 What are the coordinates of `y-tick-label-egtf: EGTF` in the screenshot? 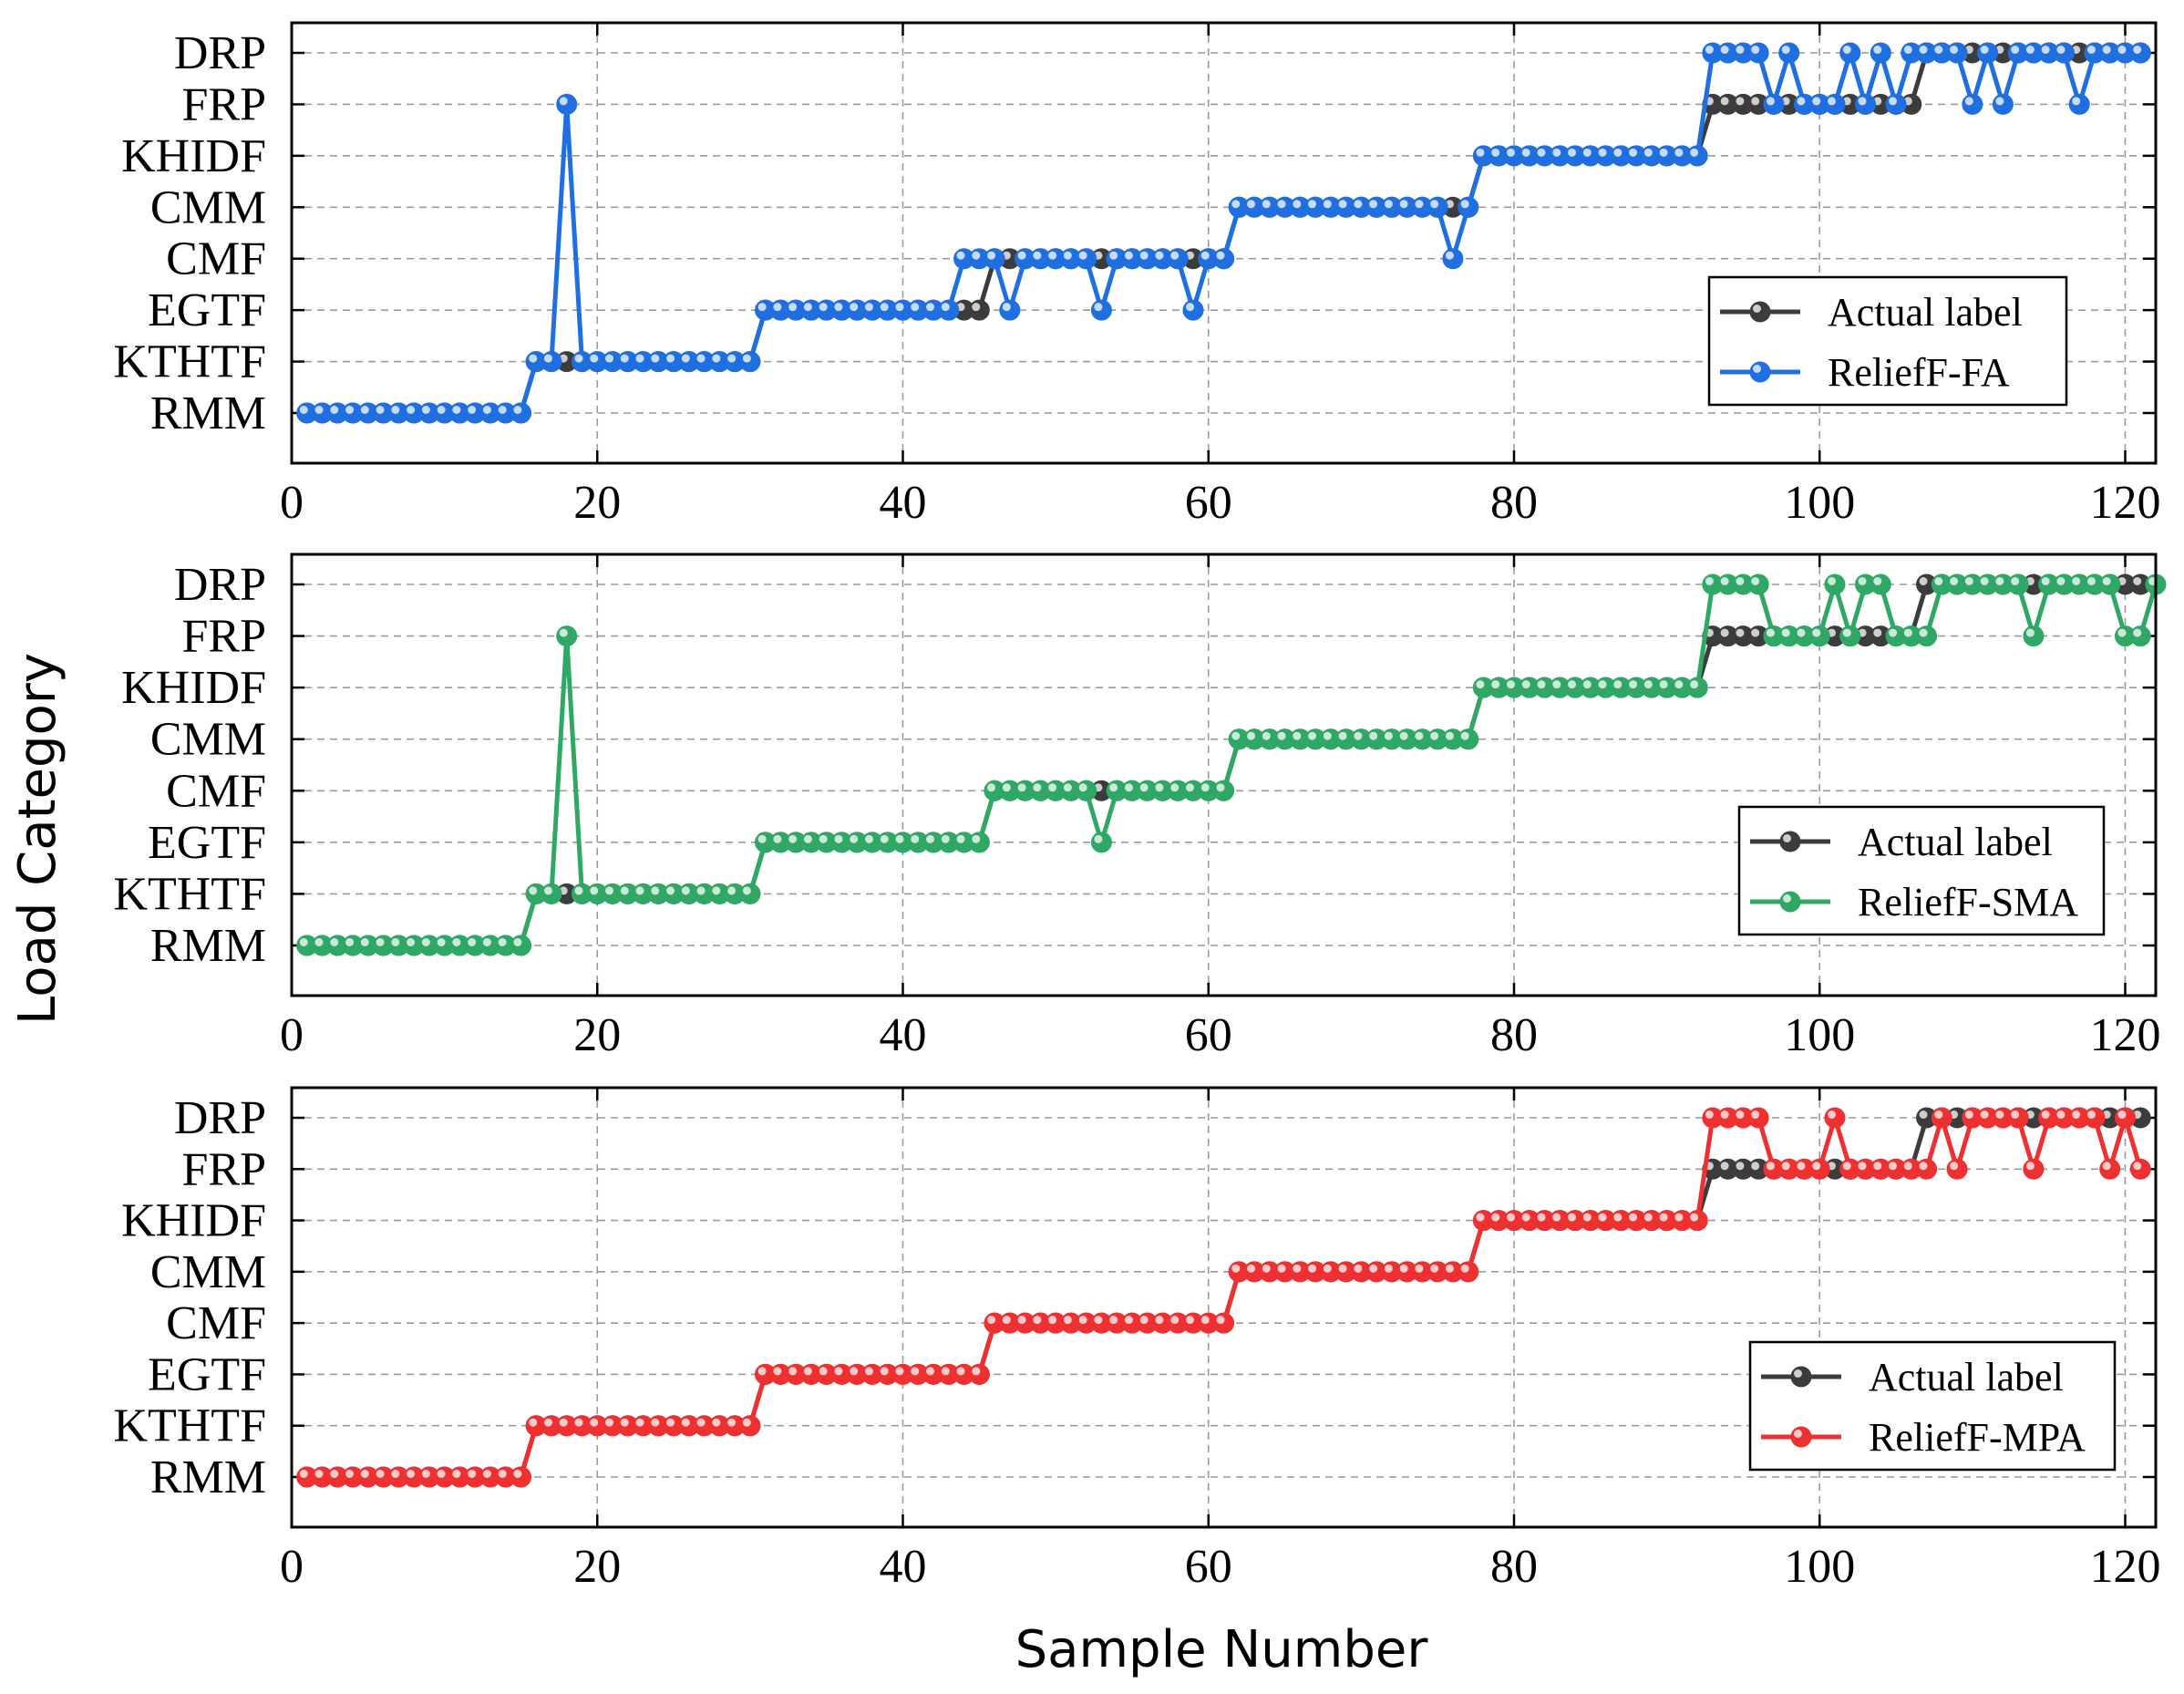 It's located at (207, 310).